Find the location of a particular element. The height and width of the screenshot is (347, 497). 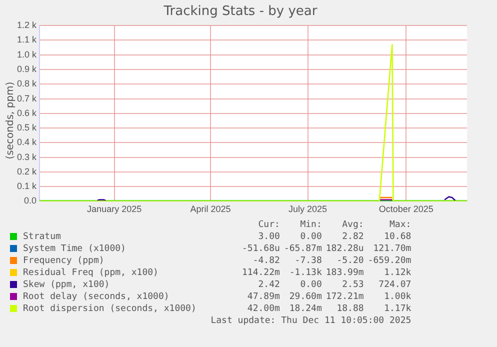

x-tick-label: July 2025 is located at coordinates (308, 209).